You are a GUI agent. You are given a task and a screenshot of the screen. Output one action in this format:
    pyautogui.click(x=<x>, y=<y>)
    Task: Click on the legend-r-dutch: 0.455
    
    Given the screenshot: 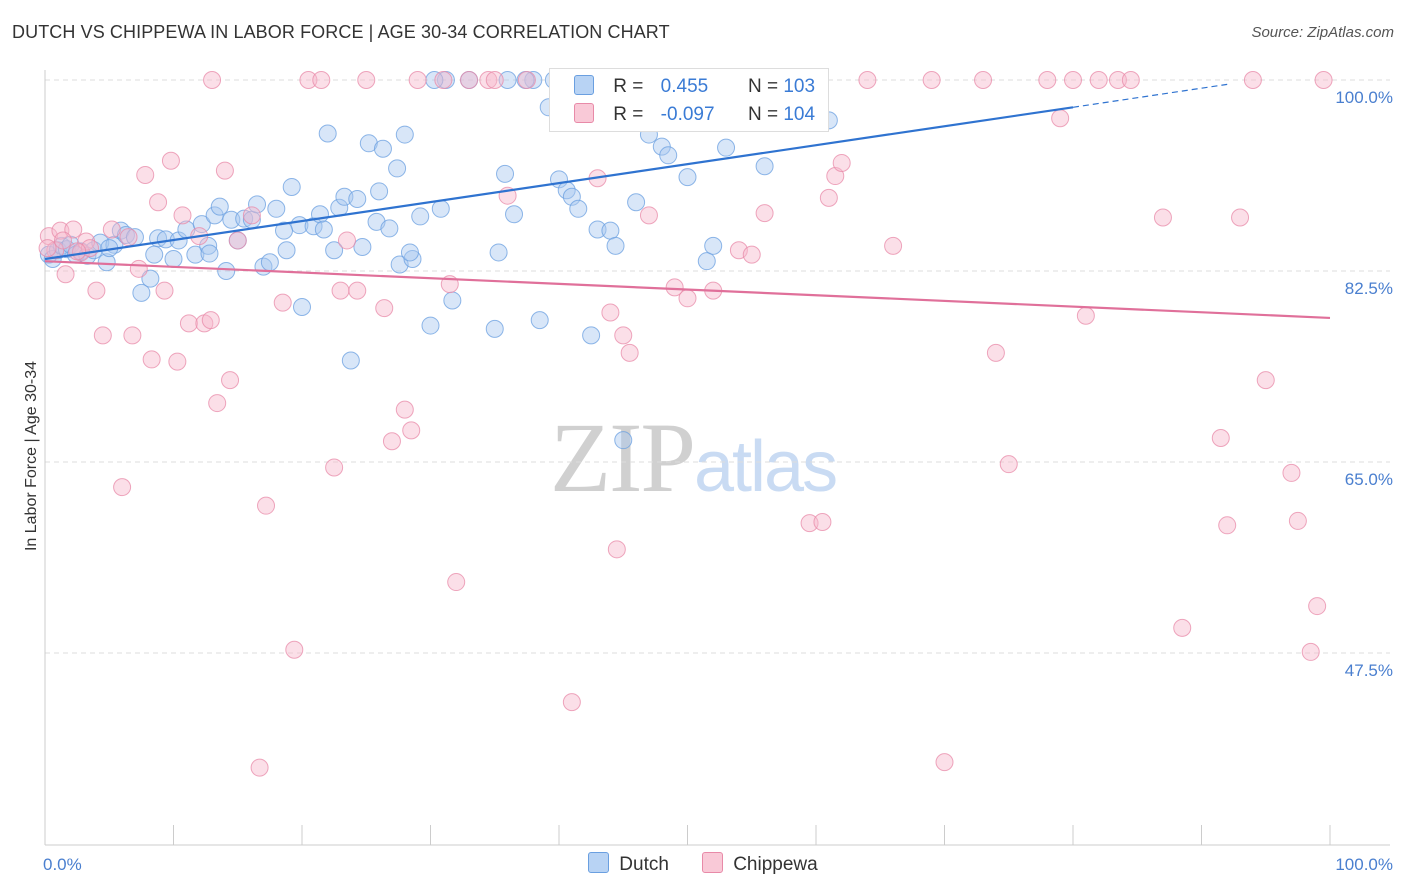 What is the action you would take?
    pyautogui.click(x=684, y=86)
    